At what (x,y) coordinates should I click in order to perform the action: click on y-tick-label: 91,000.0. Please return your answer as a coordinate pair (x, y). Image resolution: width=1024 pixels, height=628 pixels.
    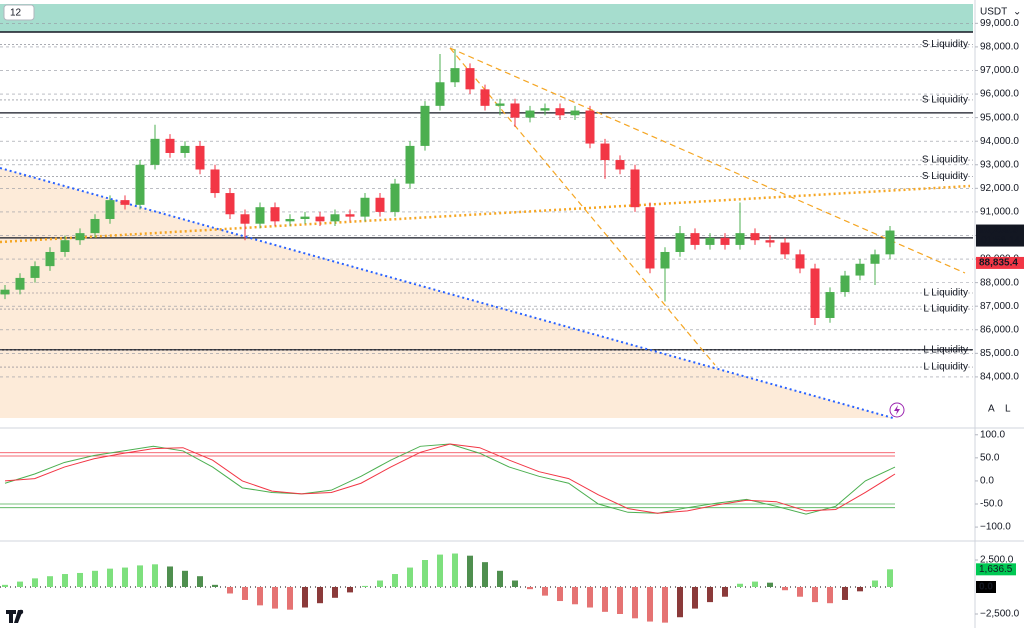
    Looking at the image, I should click on (999, 212).